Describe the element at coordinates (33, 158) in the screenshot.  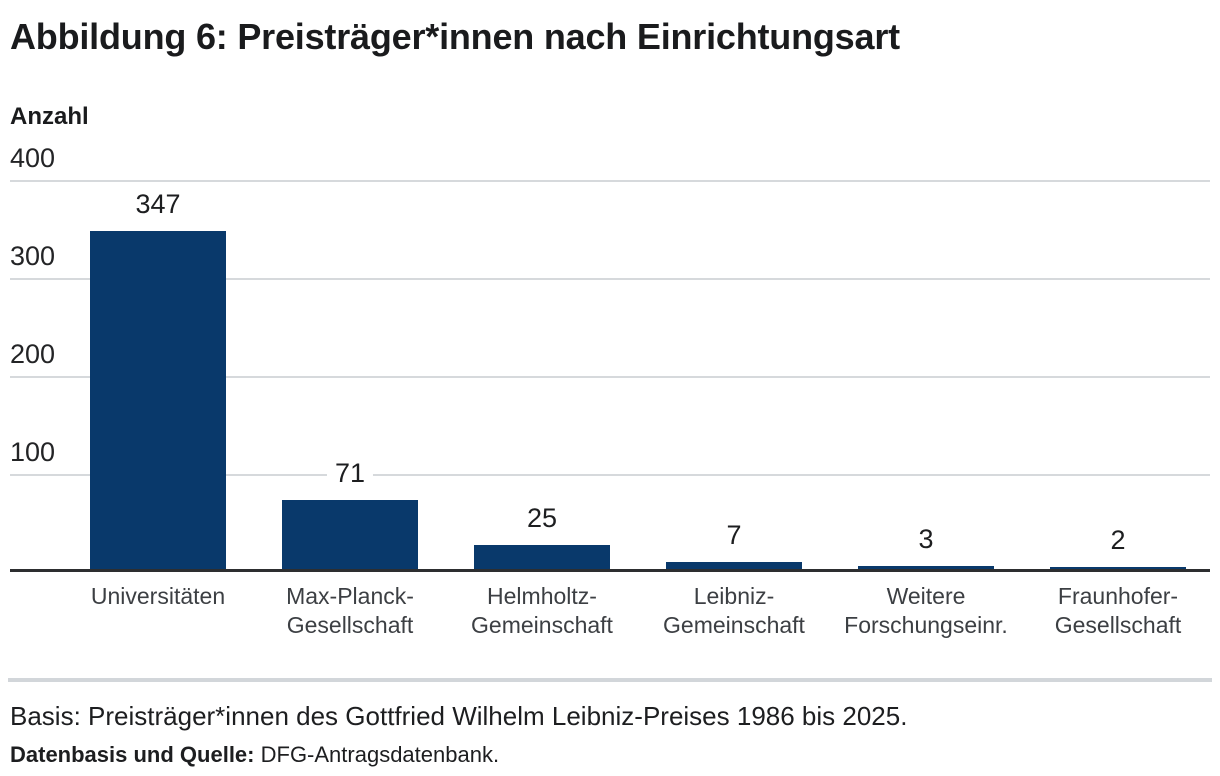
I see `y-tick-label: 400` at that location.